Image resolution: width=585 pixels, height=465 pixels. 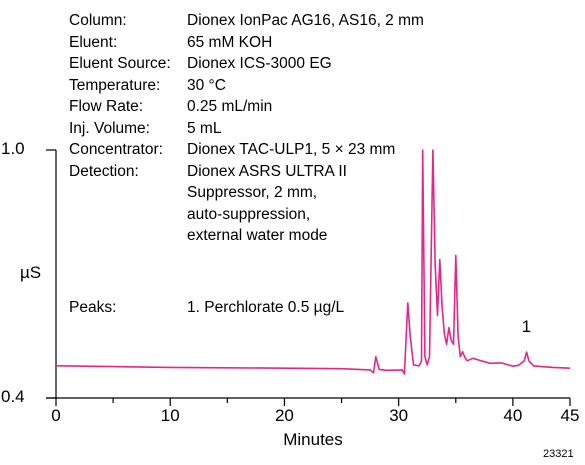 What do you see at coordinates (170, 415) in the screenshot?
I see `x-tick-label: 10` at bounding box center [170, 415].